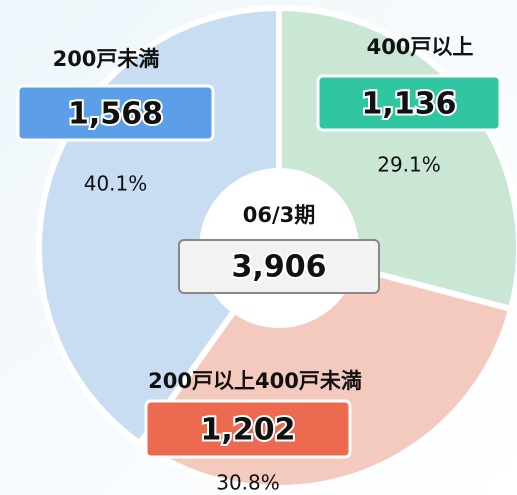  Describe the element at coordinates (248, 483) in the screenshot. I see `percent-label: 30.8%` at that location.